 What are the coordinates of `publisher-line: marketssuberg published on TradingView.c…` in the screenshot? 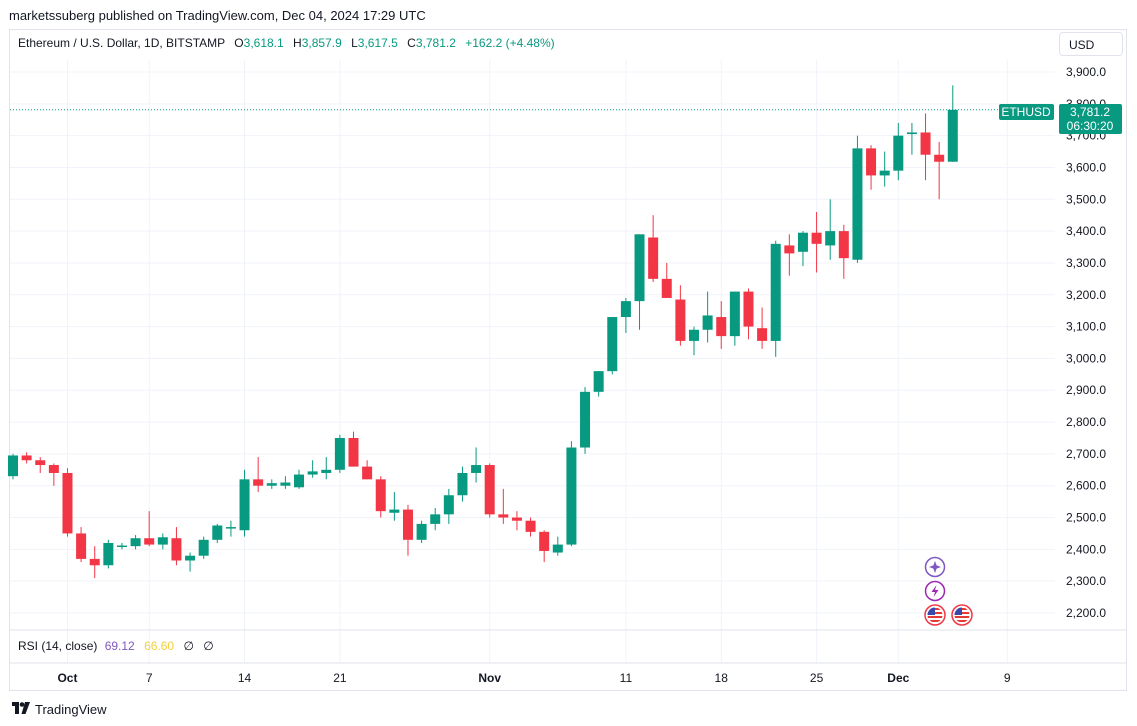 It's located at (217, 15).